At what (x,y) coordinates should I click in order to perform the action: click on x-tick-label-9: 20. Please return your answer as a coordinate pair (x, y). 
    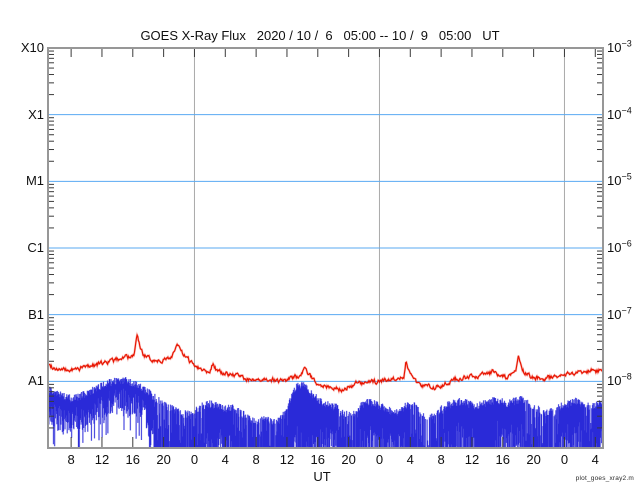
    Looking at the image, I should click on (348, 459).